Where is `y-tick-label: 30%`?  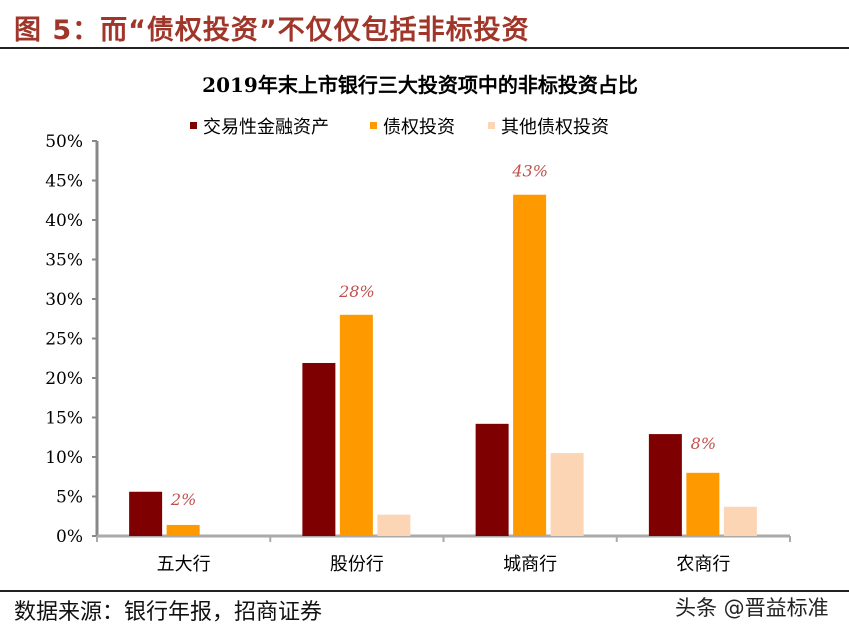
y-tick-label: 30% is located at coordinates (64, 300).